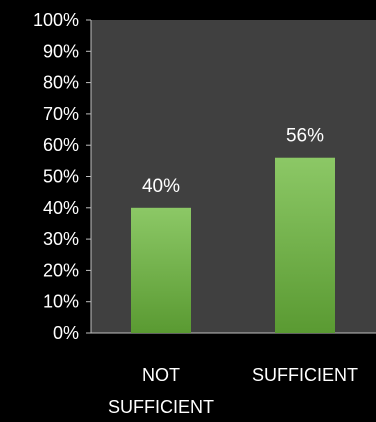  What do you see at coordinates (61, 239) in the screenshot?
I see `y-tick-label: 30%` at bounding box center [61, 239].